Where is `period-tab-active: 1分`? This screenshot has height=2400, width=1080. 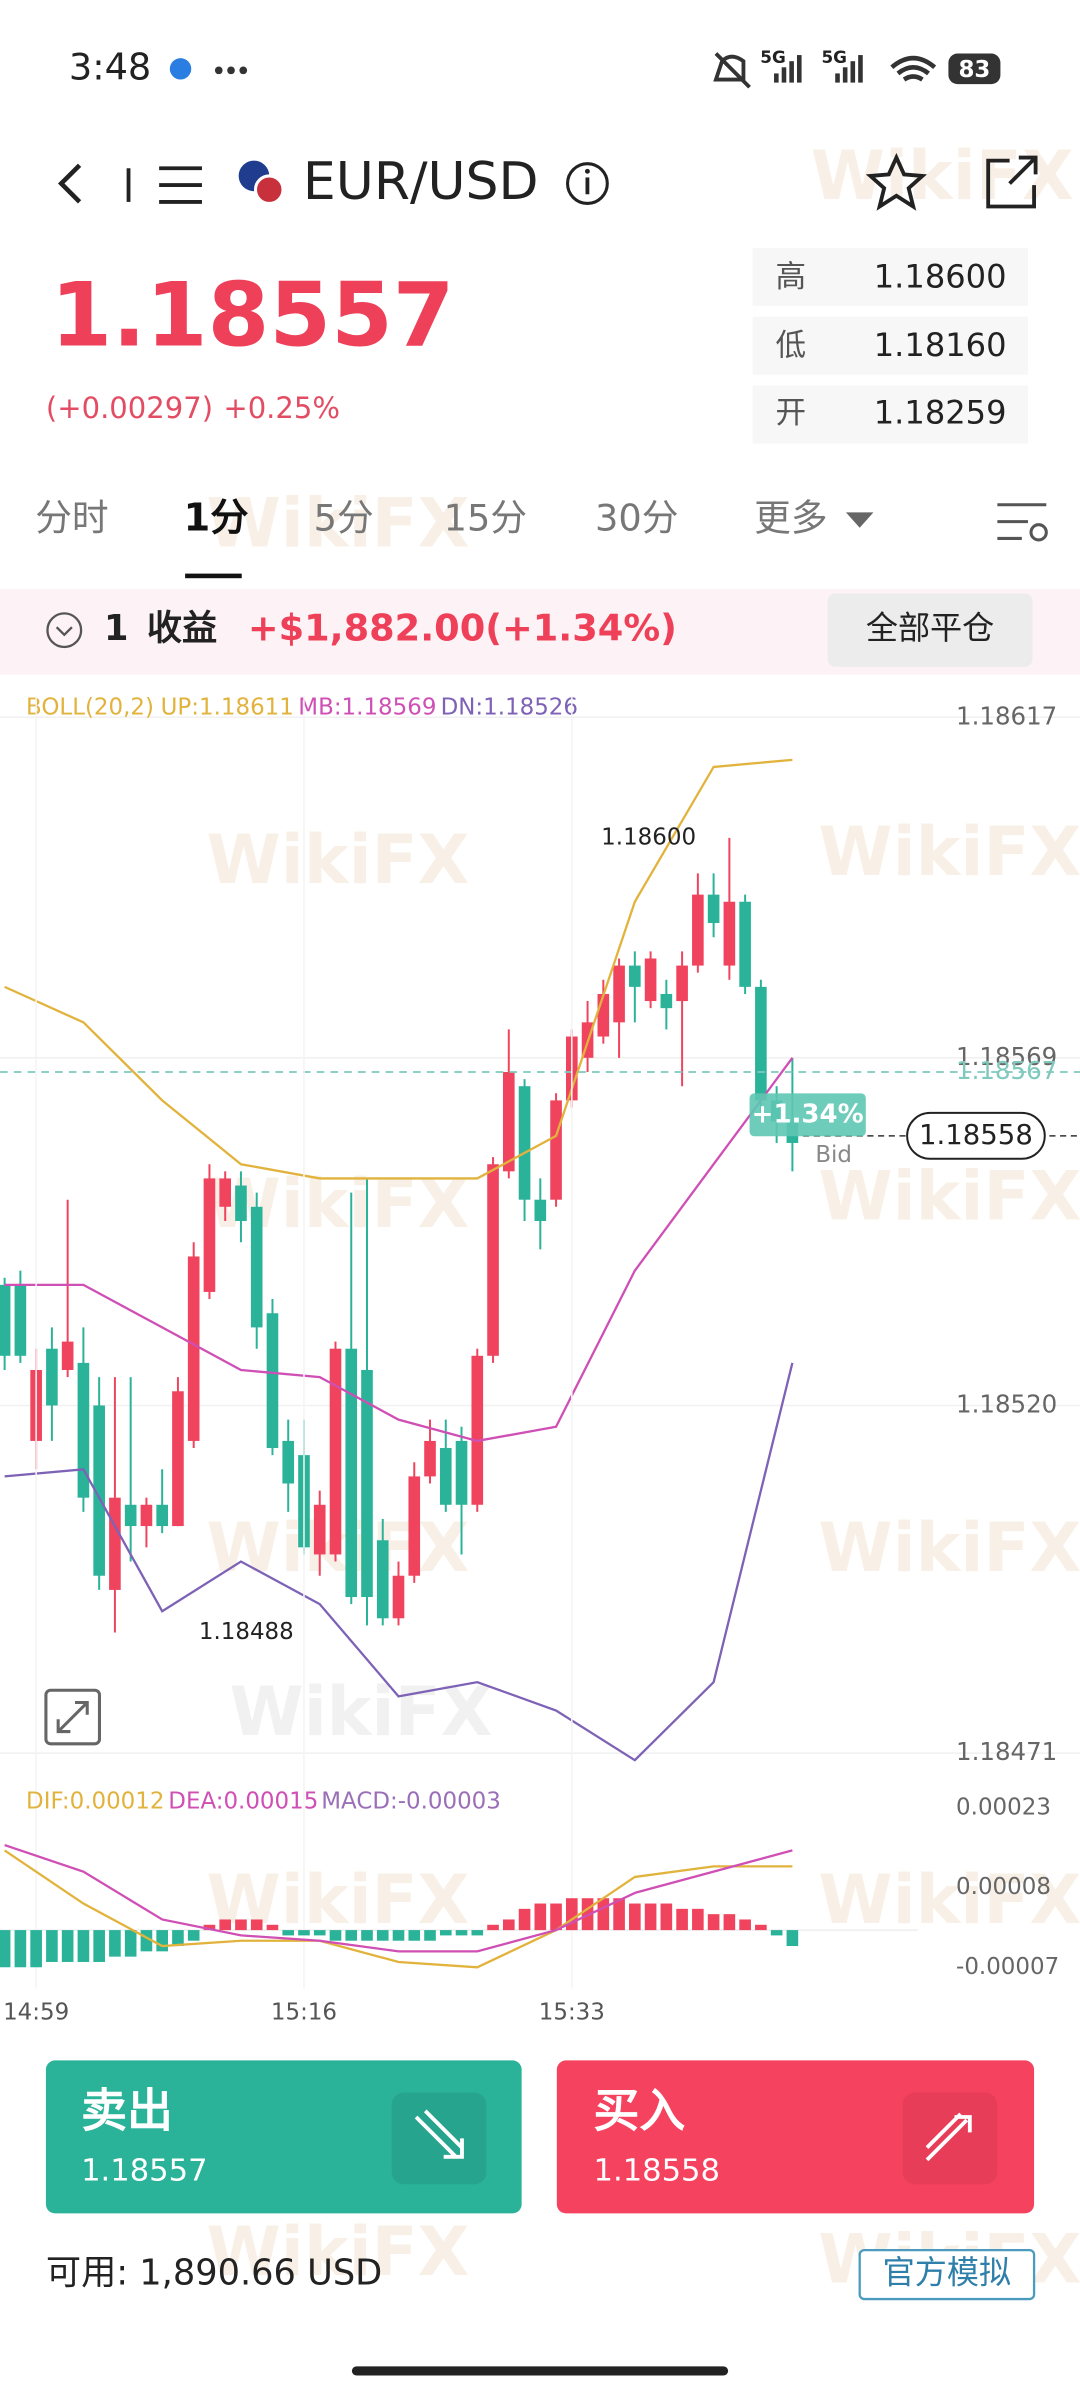 period-tab-active: 1分 is located at coordinates (216, 519).